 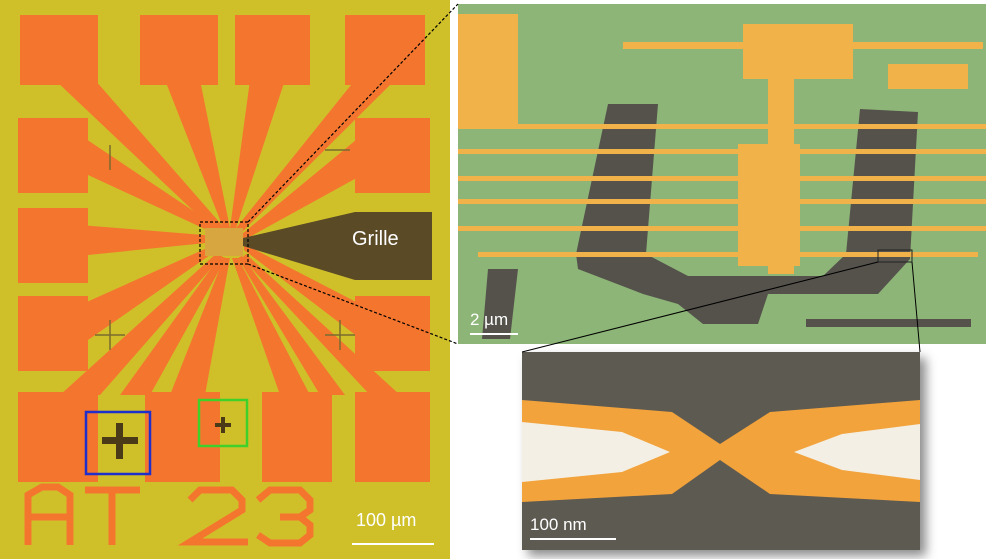 I want to click on zoom-image-panel: 100 nm, so click(x=721, y=451).